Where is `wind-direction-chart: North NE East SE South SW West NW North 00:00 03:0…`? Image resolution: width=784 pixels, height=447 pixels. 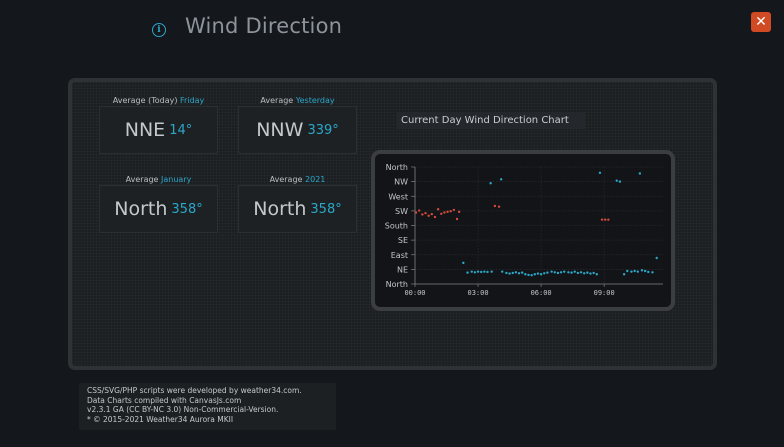 wind-direction-chart: North NE East SE South SW West NW North 00:00 03:0… is located at coordinates (523, 230).